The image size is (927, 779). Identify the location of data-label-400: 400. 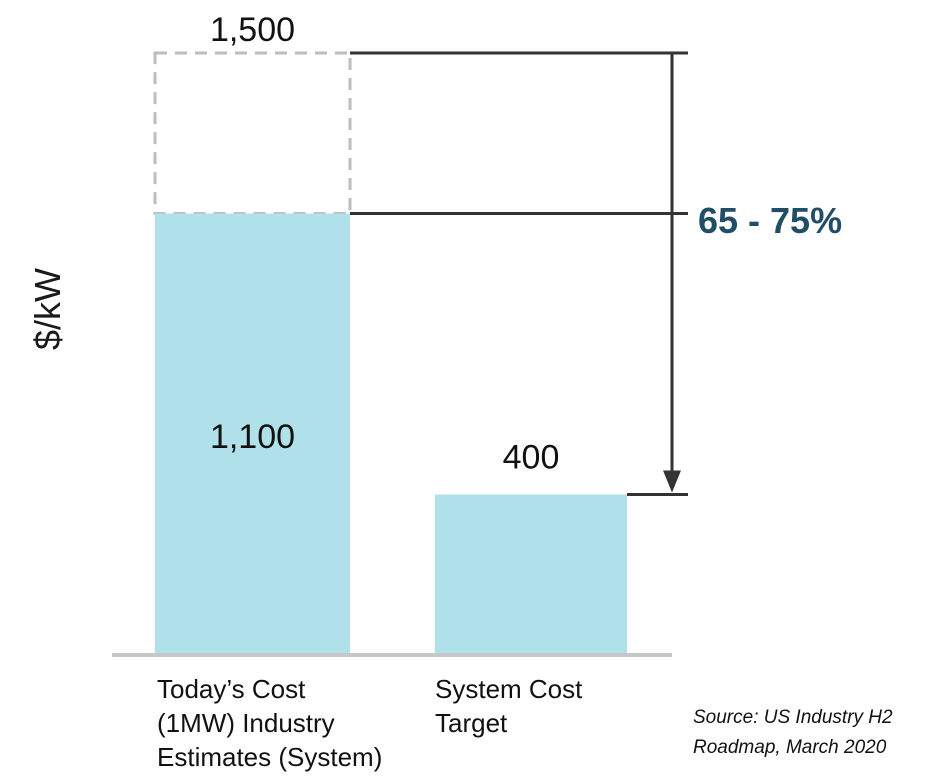
(531, 457).